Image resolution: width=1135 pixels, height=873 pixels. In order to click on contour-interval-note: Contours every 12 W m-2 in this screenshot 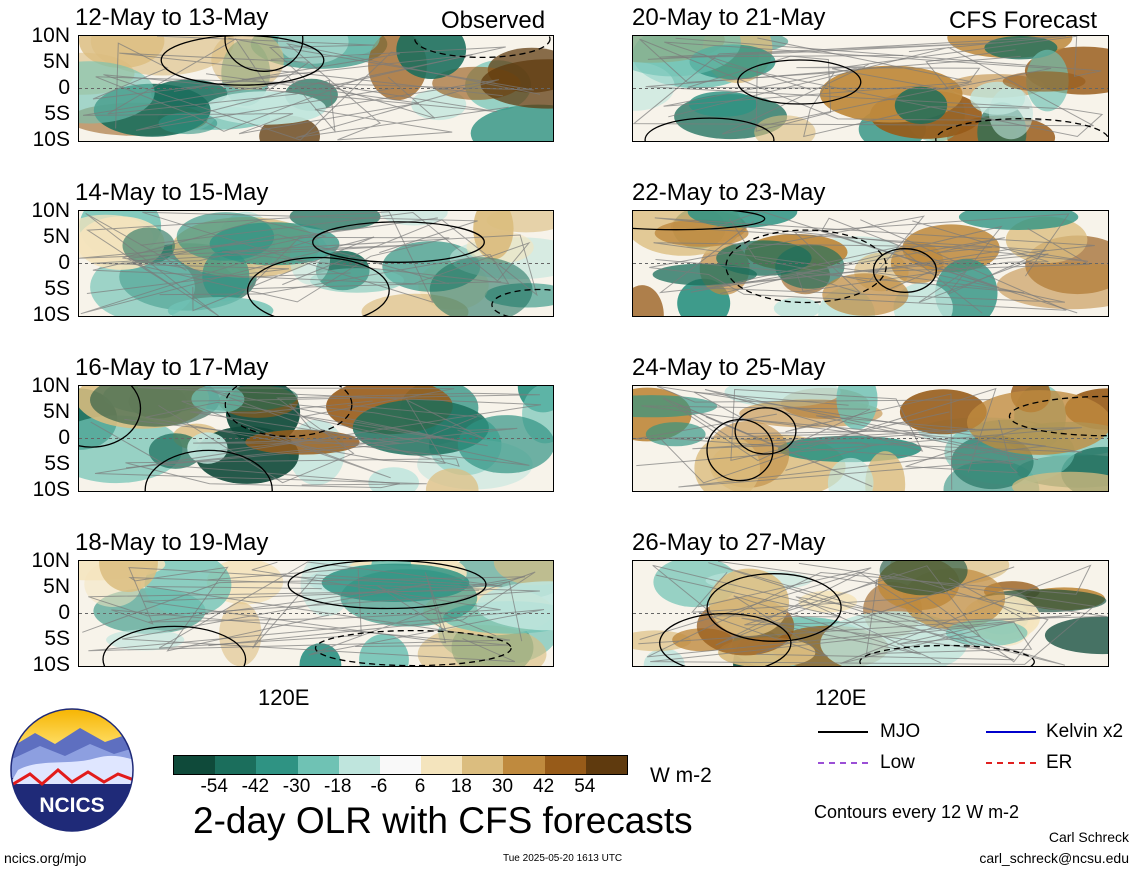, I will do `click(917, 812)`.